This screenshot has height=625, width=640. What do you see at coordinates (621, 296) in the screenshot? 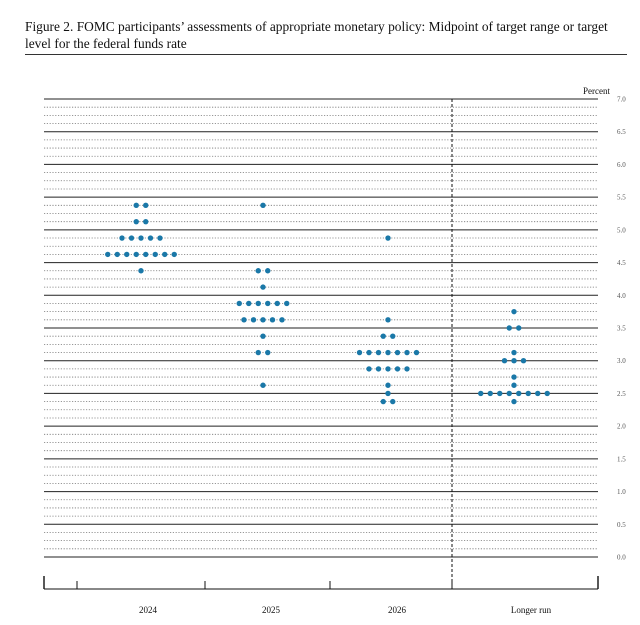
I see `y-tick-label: 4.0` at bounding box center [621, 296].